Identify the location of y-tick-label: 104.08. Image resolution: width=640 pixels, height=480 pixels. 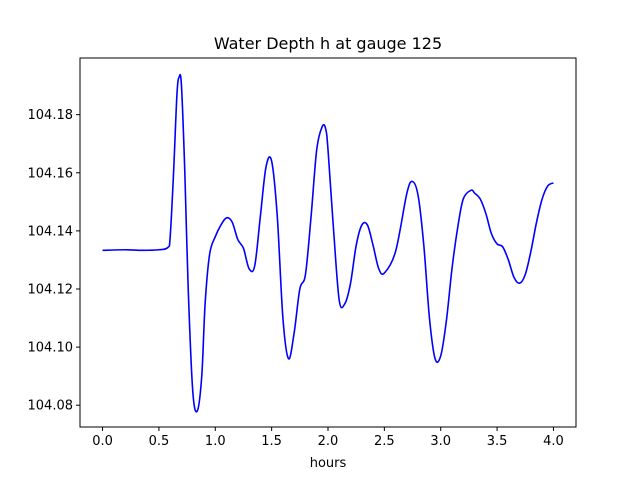
(51, 406).